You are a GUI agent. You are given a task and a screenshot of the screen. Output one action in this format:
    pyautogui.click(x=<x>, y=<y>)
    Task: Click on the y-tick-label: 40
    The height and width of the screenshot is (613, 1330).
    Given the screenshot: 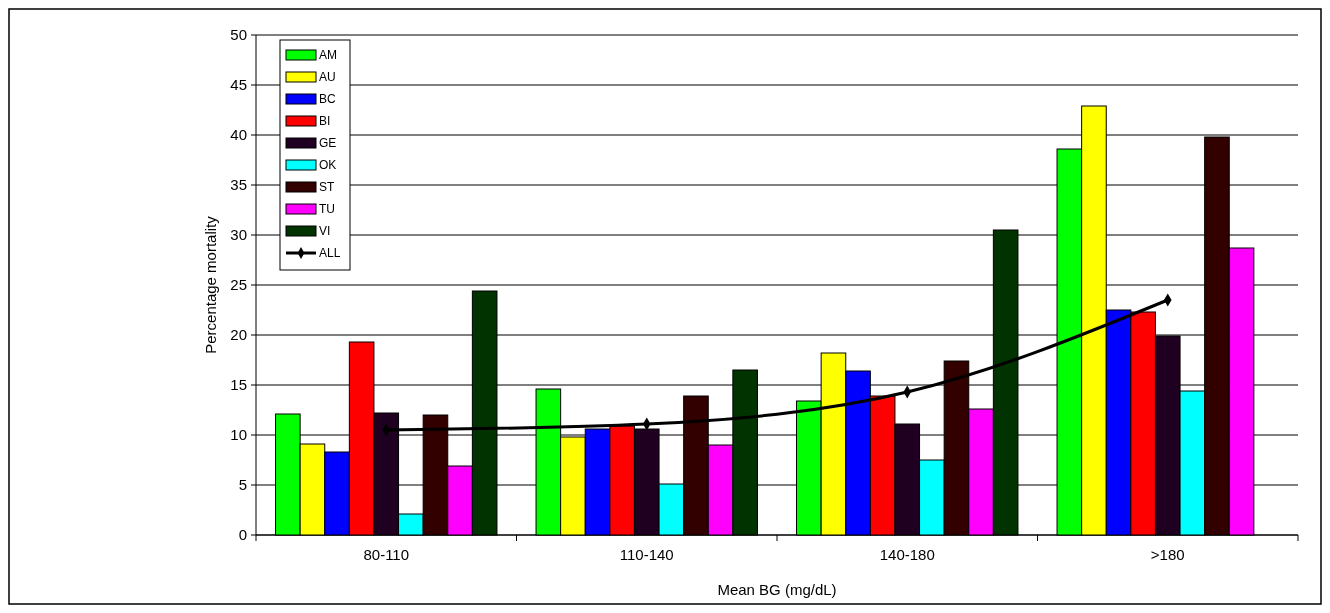 What is the action you would take?
    pyautogui.click(x=238, y=135)
    